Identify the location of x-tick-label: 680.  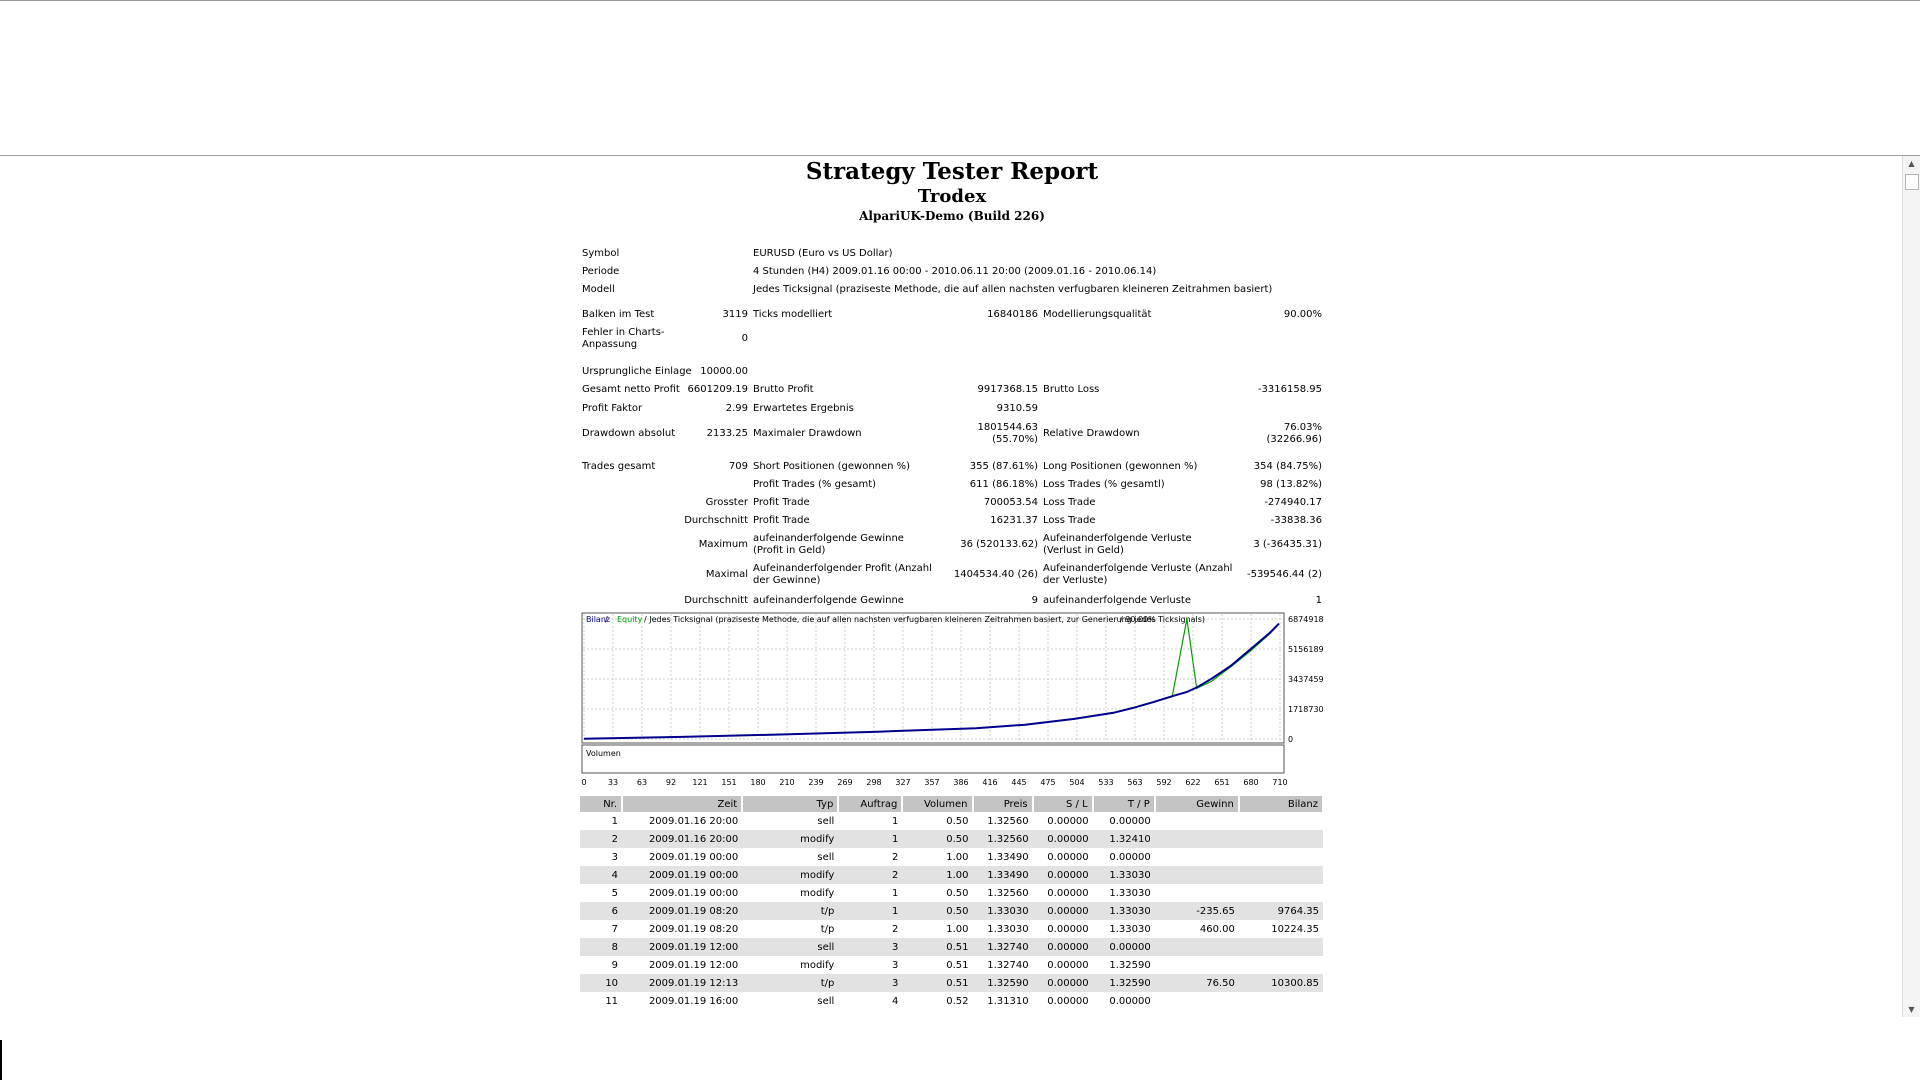
(1250, 782).